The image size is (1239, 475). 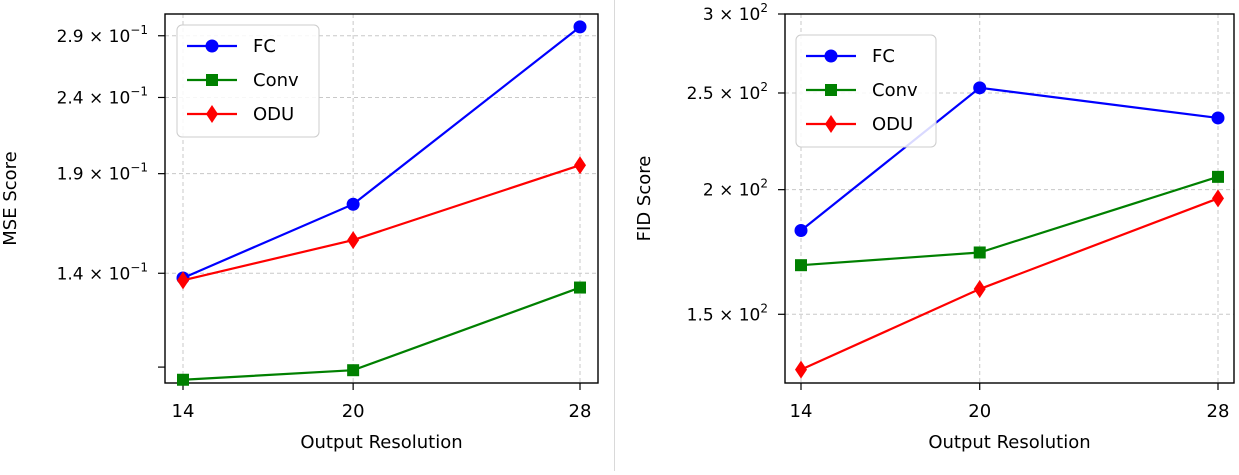 What do you see at coordinates (70, 37) in the screenshot?
I see `y-tick-mantissa: 2.9` at bounding box center [70, 37].